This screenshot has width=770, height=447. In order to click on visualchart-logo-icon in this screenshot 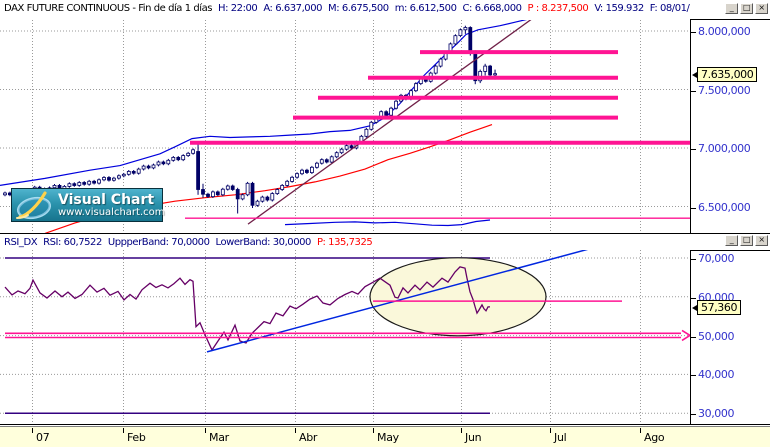, I will do `click(35, 205)`.